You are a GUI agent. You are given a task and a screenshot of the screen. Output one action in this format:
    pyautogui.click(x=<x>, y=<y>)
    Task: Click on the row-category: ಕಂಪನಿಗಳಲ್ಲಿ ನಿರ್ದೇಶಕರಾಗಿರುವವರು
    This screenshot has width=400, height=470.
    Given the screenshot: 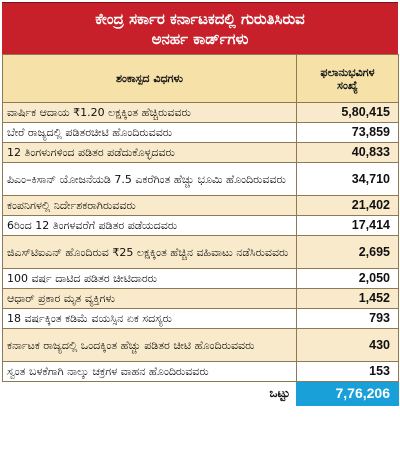 What is the action you would take?
    pyautogui.click(x=149, y=205)
    